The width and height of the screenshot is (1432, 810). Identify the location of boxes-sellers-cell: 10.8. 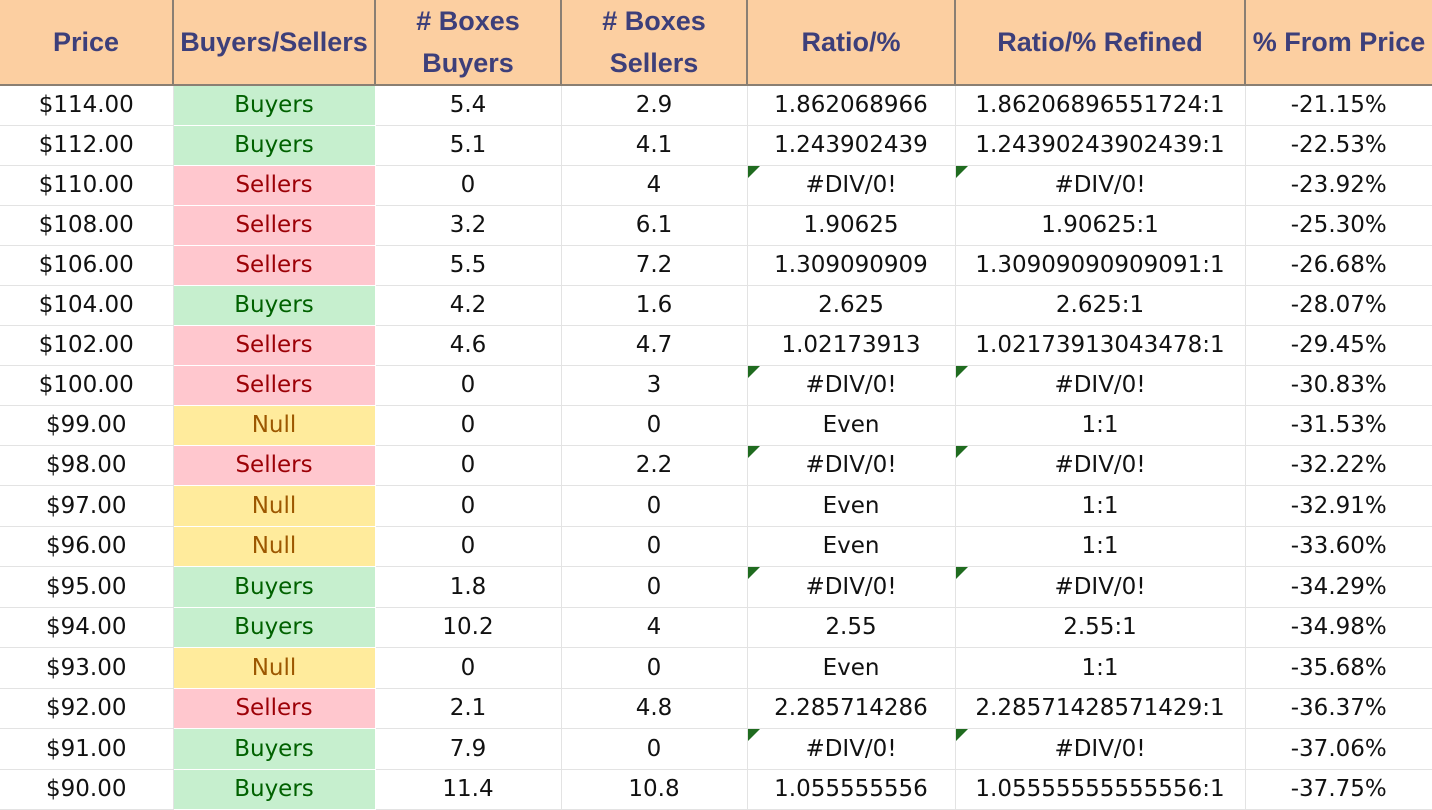
(654, 789).